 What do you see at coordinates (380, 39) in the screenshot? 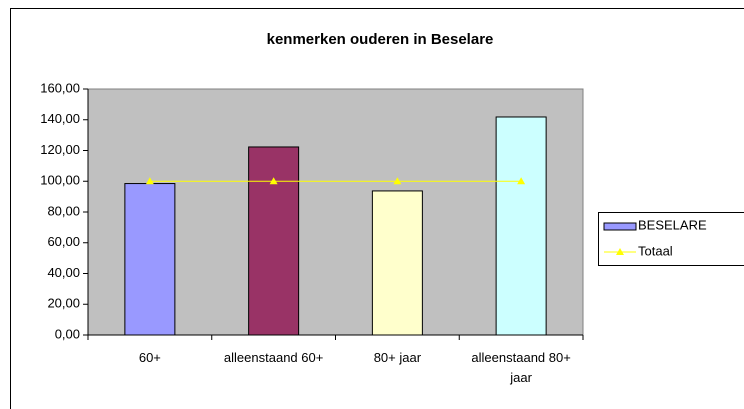
I see `chart-title: kenmerken ouderen in Beselare` at bounding box center [380, 39].